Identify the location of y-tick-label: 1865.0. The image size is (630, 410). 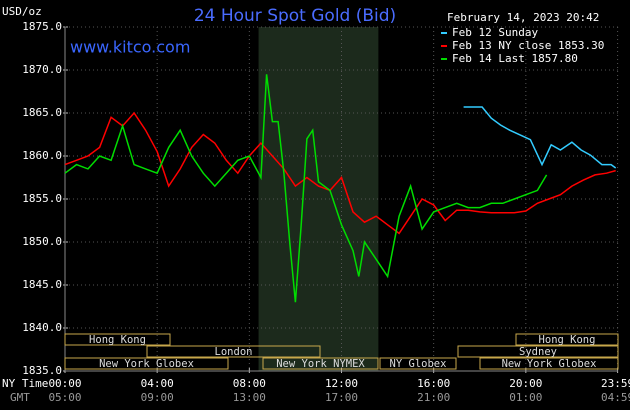
(42, 112).